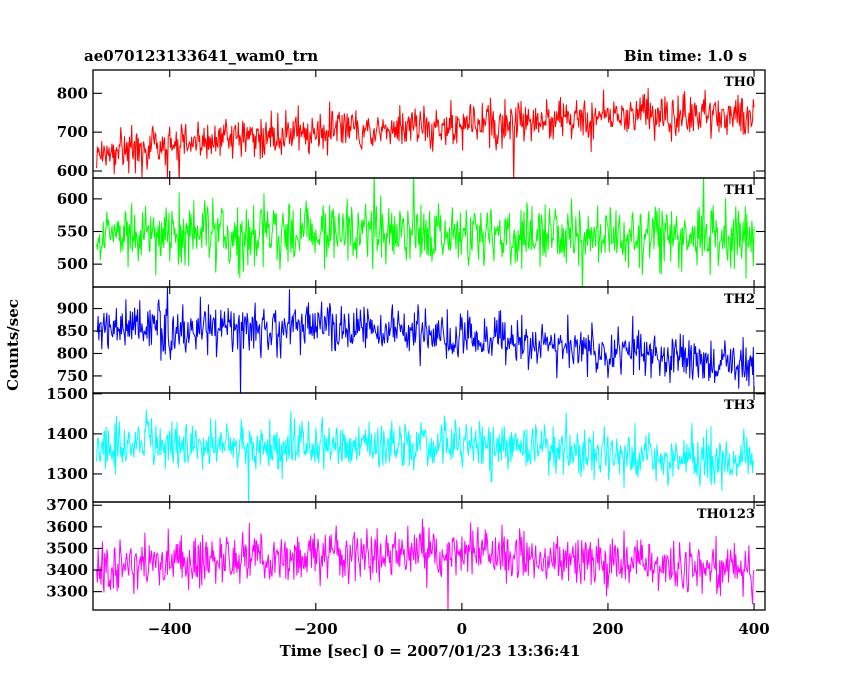 The width and height of the screenshot is (850, 680). What do you see at coordinates (739, 299) in the screenshot?
I see `panel-label-th2: TH2` at bounding box center [739, 299].